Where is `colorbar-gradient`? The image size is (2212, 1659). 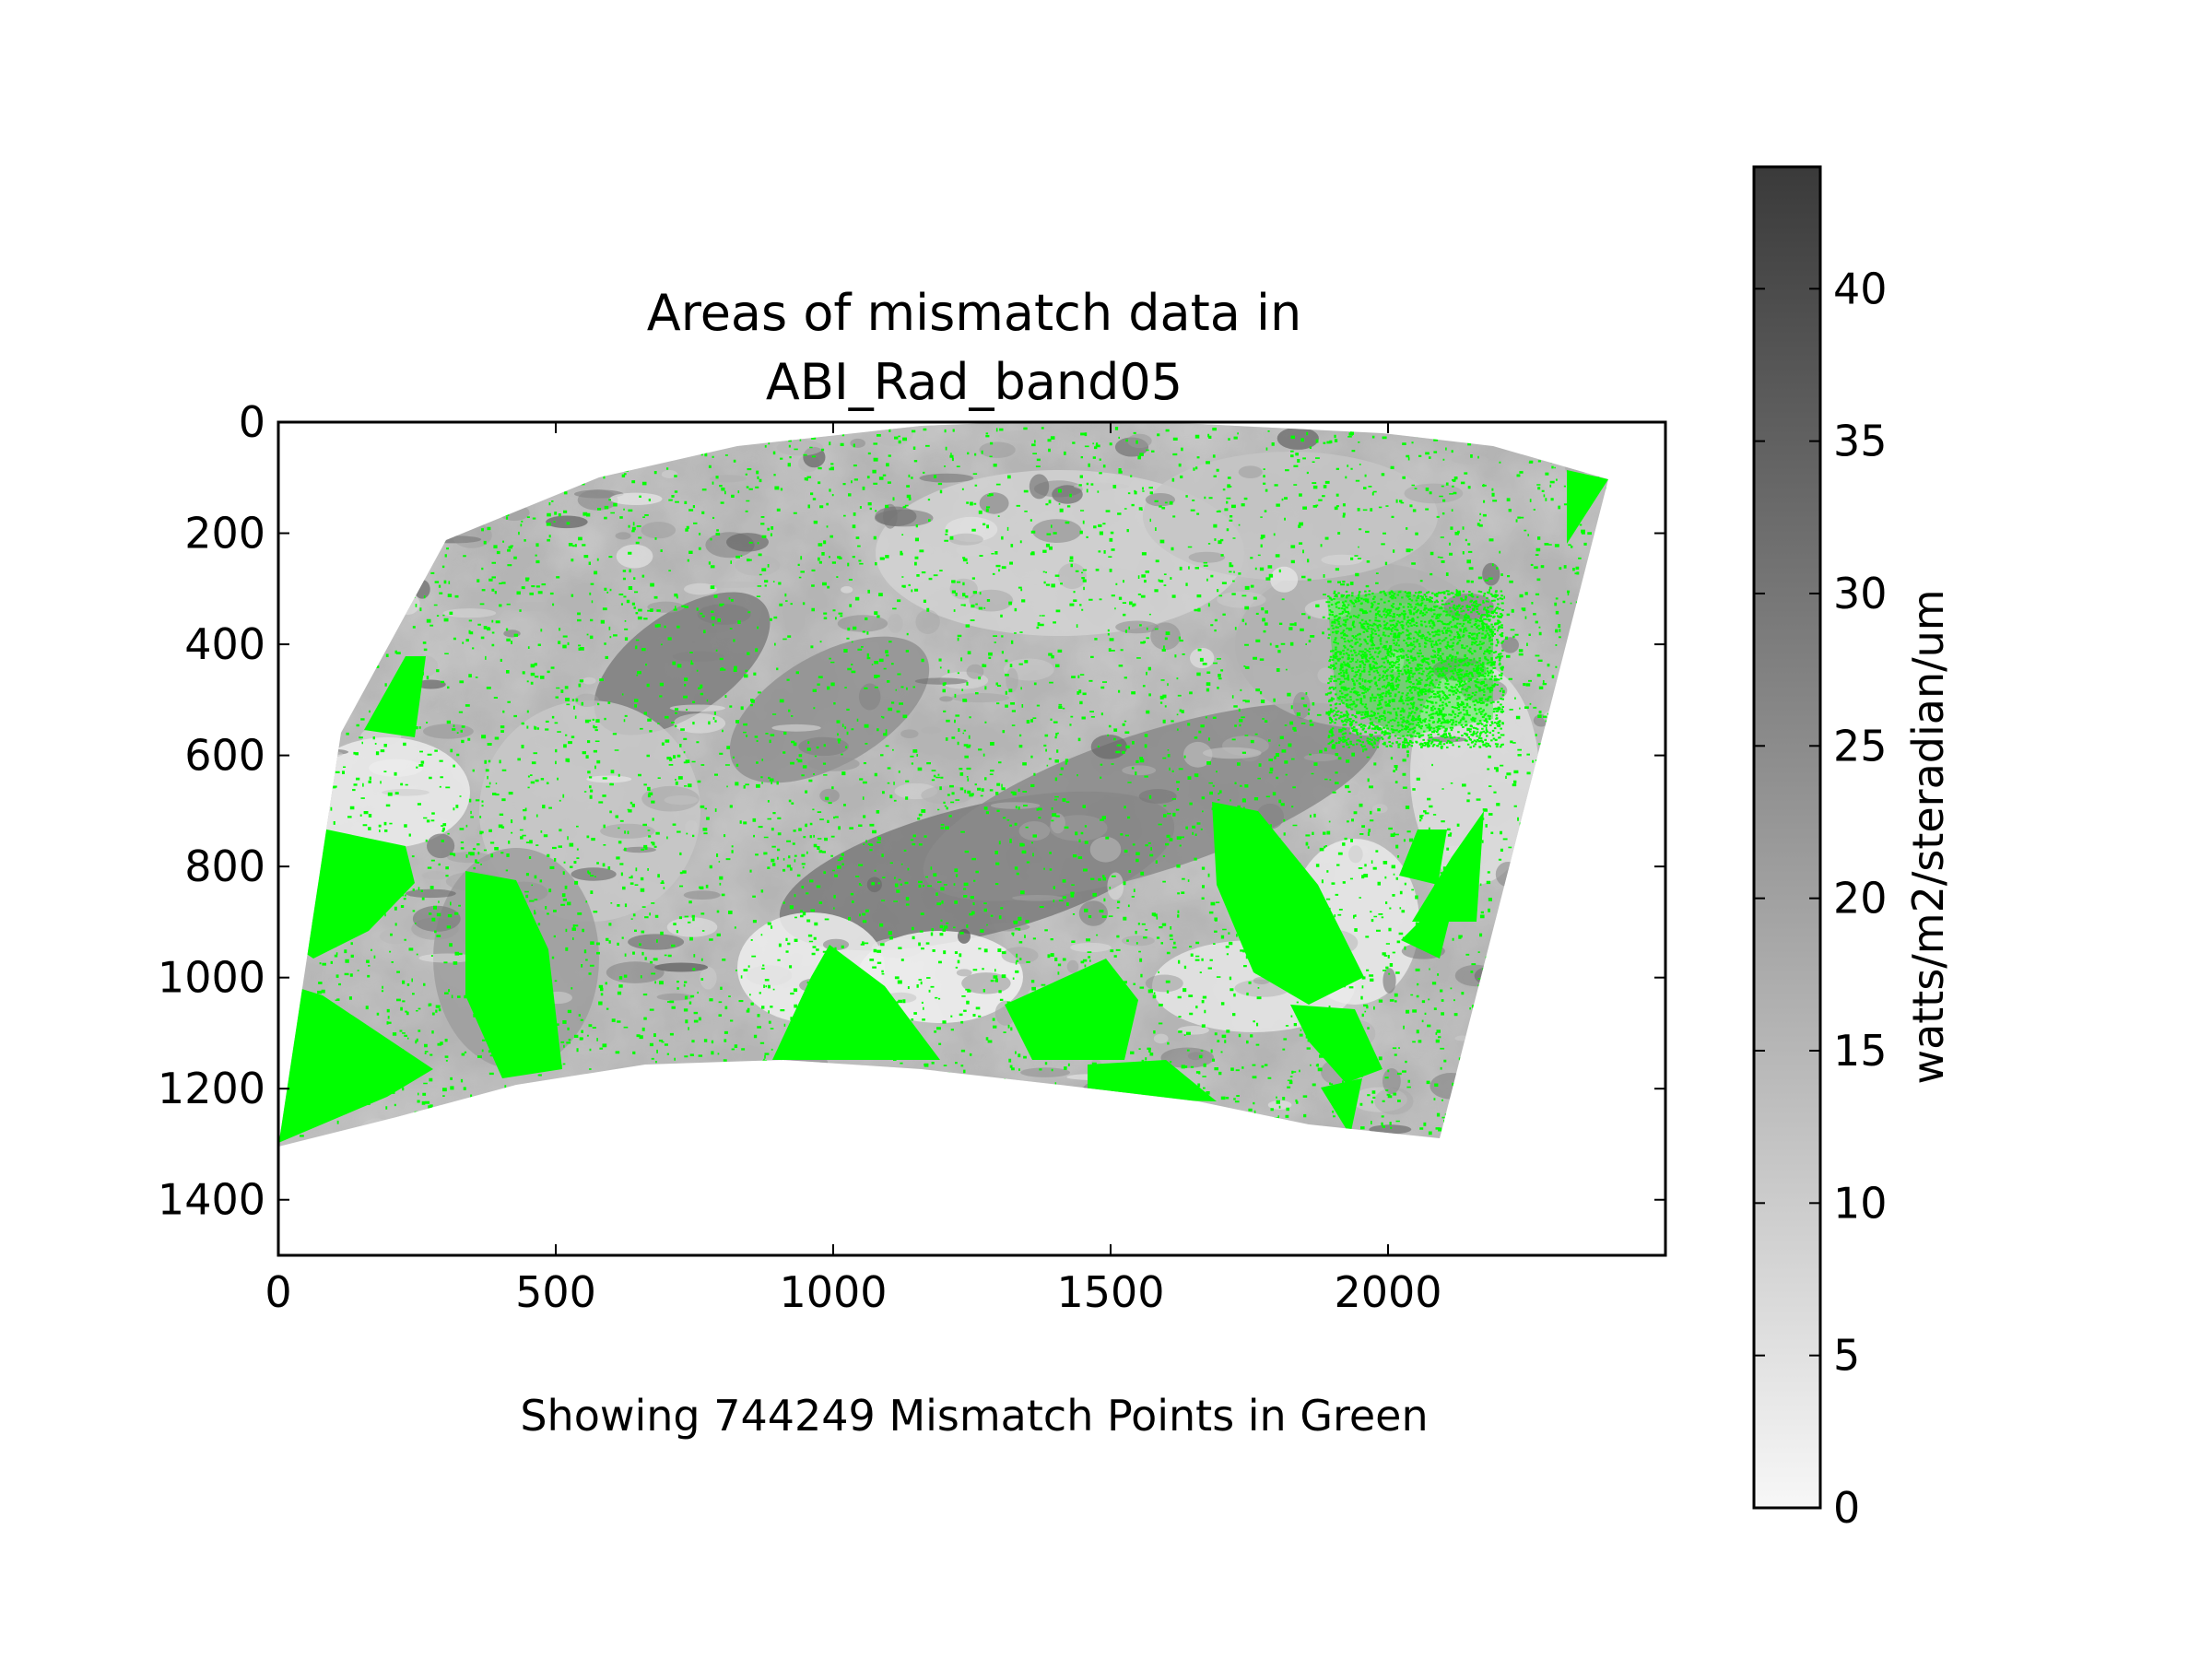 colorbar-gradient is located at coordinates (1787, 837).